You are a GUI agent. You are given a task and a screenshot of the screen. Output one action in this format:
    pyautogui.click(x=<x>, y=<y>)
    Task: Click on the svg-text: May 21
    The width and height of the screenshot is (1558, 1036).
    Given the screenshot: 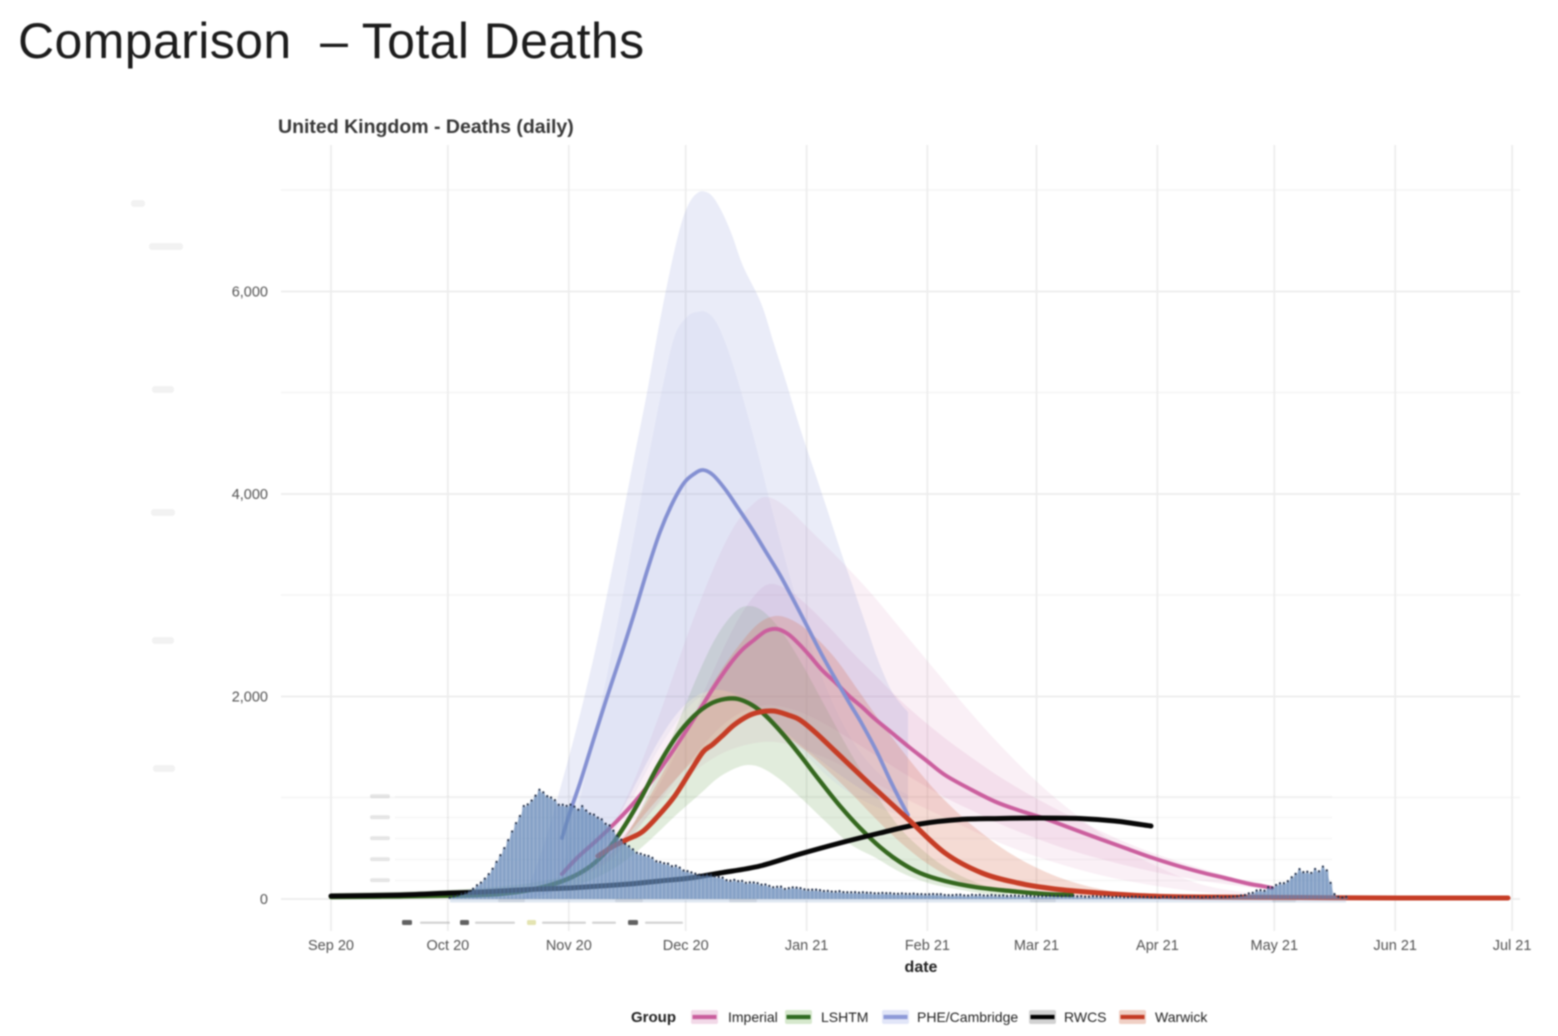 What is the action you would take?
    pyautogui.click(x=1275, y=946)
    